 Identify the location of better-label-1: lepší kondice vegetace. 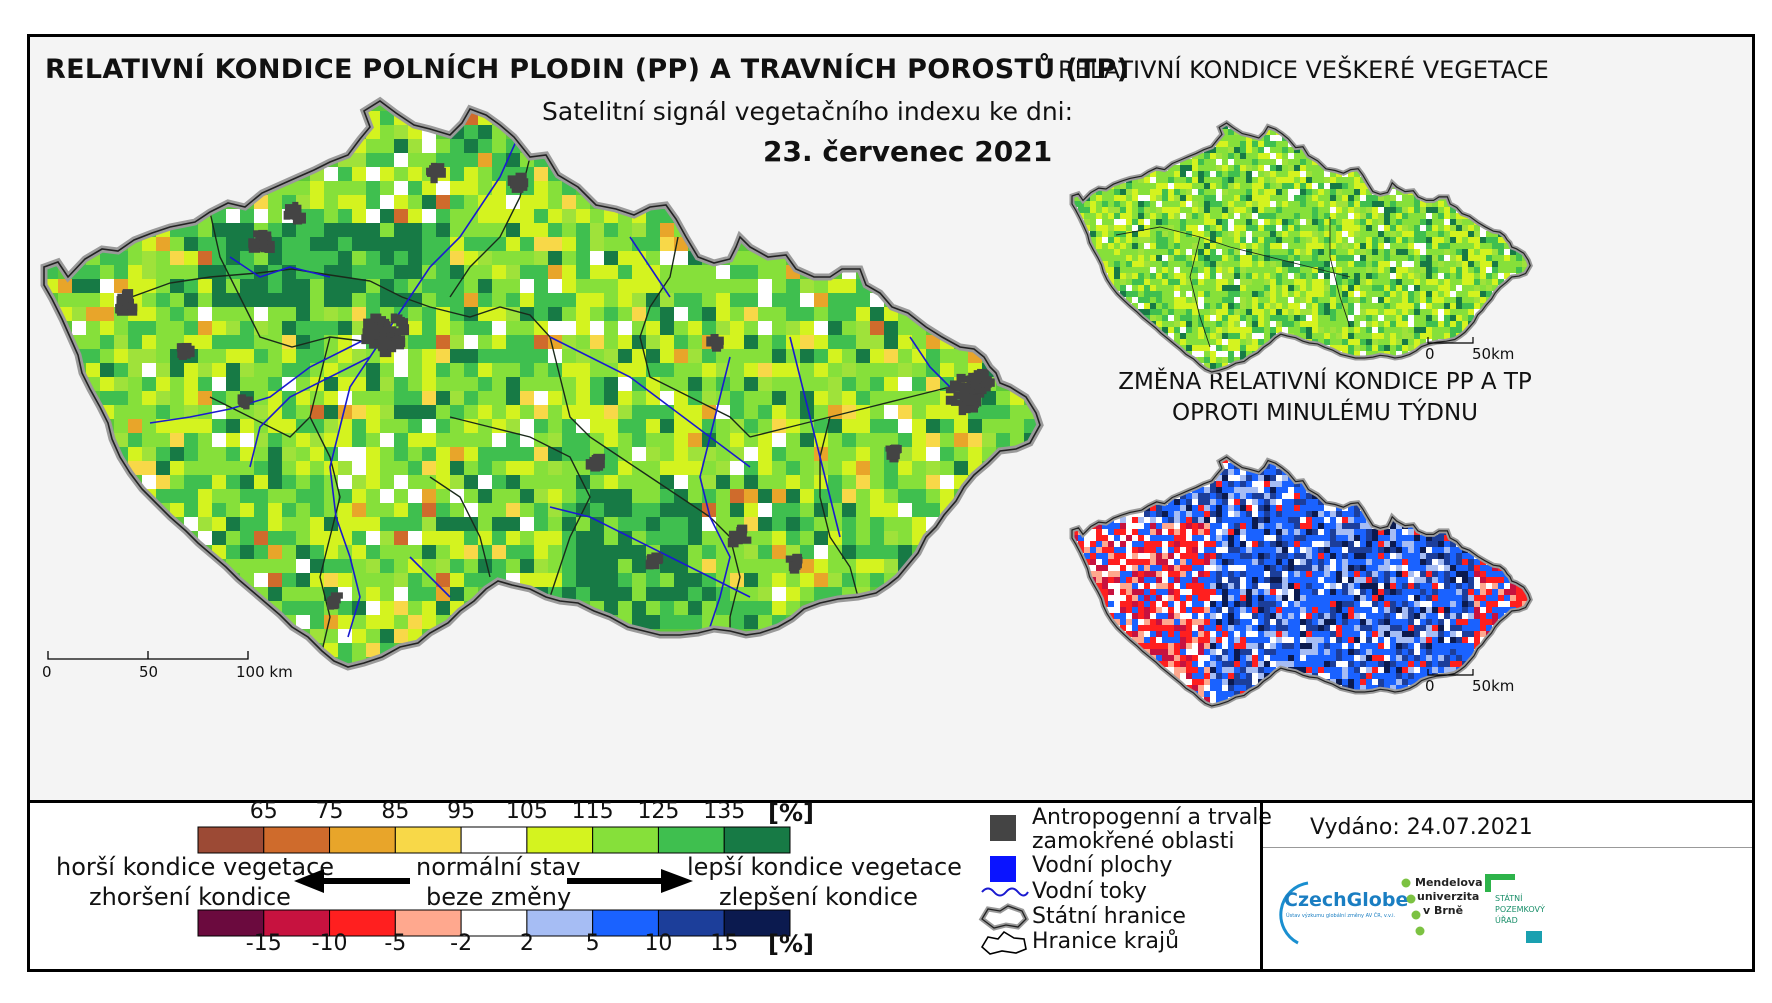
(824, 867).